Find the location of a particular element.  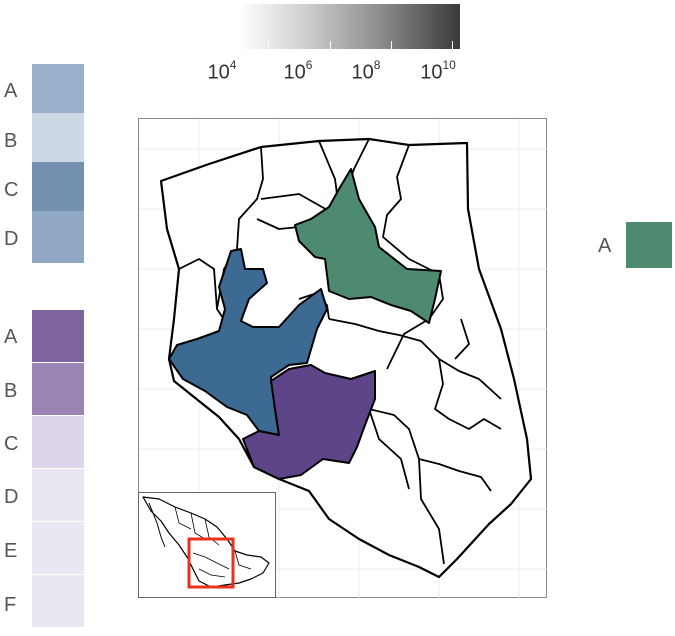

gradient-tick-label: 10⁴ is located at coordinates (222, 71).